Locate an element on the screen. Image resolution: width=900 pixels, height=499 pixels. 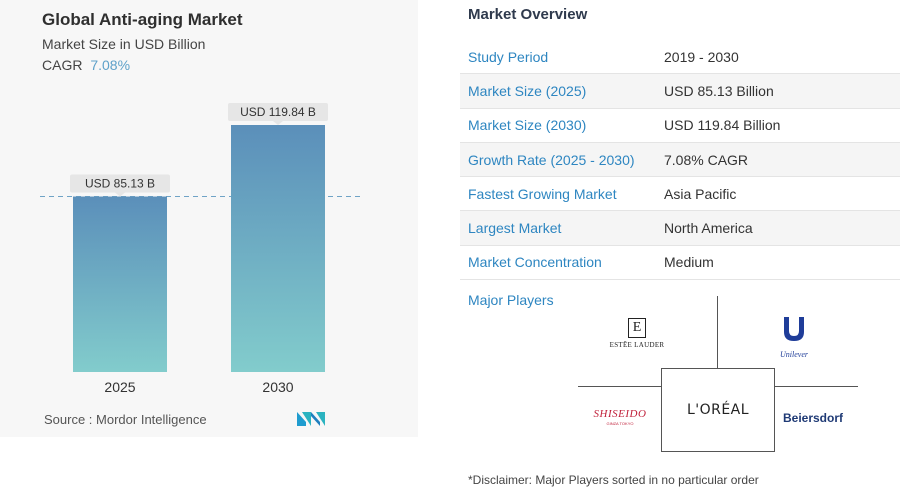
bar-2025 is located at coordinates (120, 284).